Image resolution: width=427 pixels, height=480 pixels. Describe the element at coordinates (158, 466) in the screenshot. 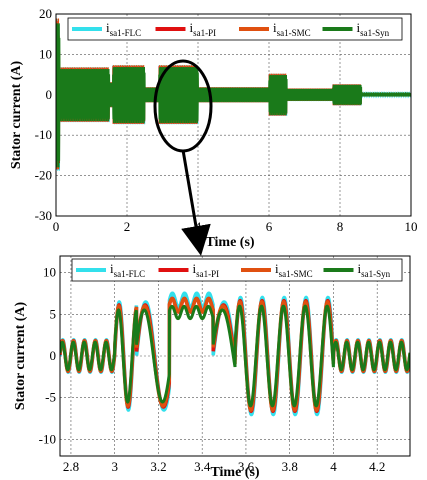

I see `x-tick-label: 3.2` at that location.